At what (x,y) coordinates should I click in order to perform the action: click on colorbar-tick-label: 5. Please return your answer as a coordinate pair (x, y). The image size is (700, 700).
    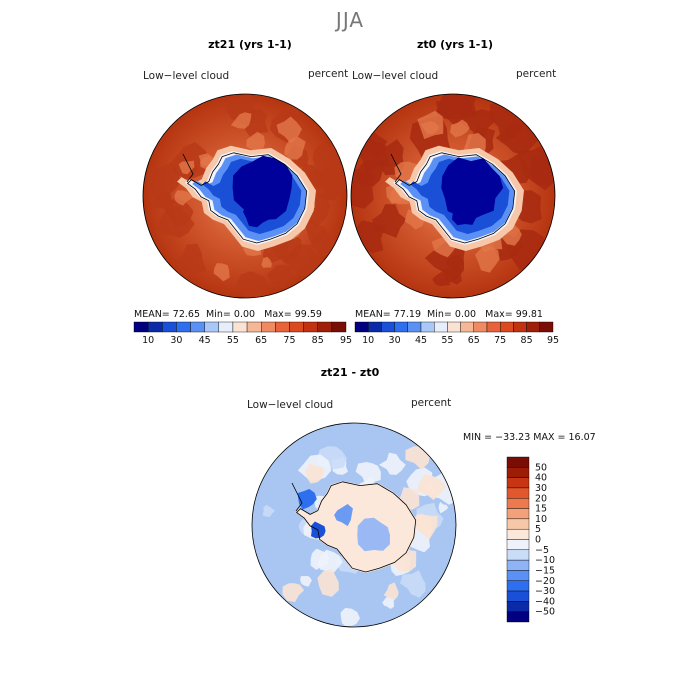
    Looking at the image, I should click on (538, 529).